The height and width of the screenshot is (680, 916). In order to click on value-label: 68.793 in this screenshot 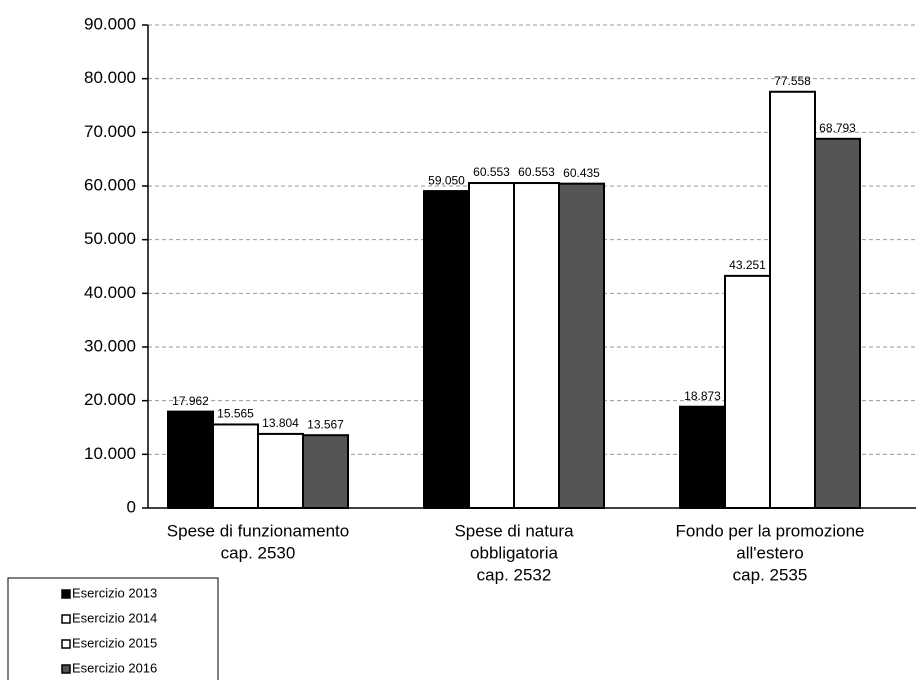, I will do `click(837, 128)`.